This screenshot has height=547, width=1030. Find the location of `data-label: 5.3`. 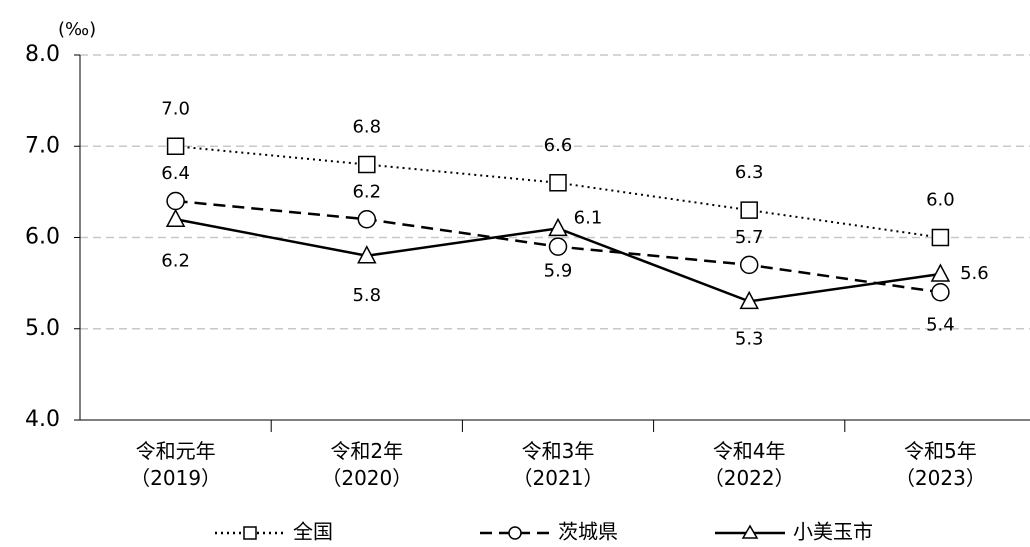

data-label: 5.3 is located at coordinates (749, 338).